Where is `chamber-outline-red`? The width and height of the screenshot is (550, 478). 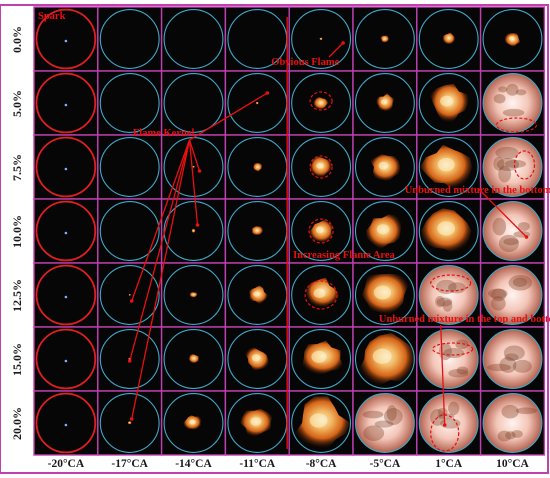
chamber-outline-red is located at coordinates (66, 39).